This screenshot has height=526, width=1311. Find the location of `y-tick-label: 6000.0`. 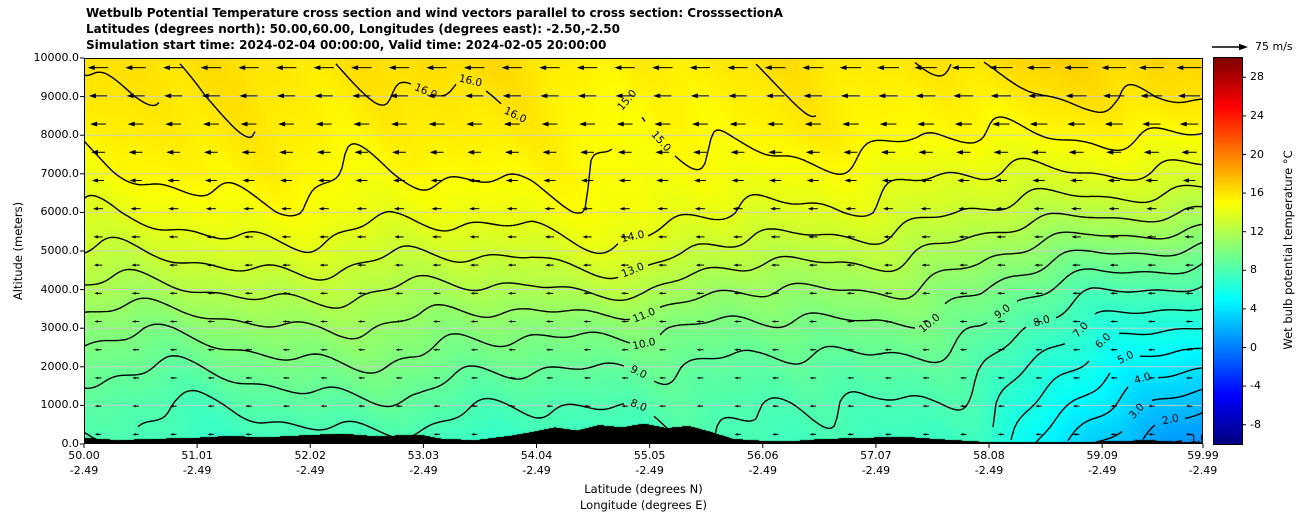

y-tick-label: 6000.0 is located at coordinates (60, 212).